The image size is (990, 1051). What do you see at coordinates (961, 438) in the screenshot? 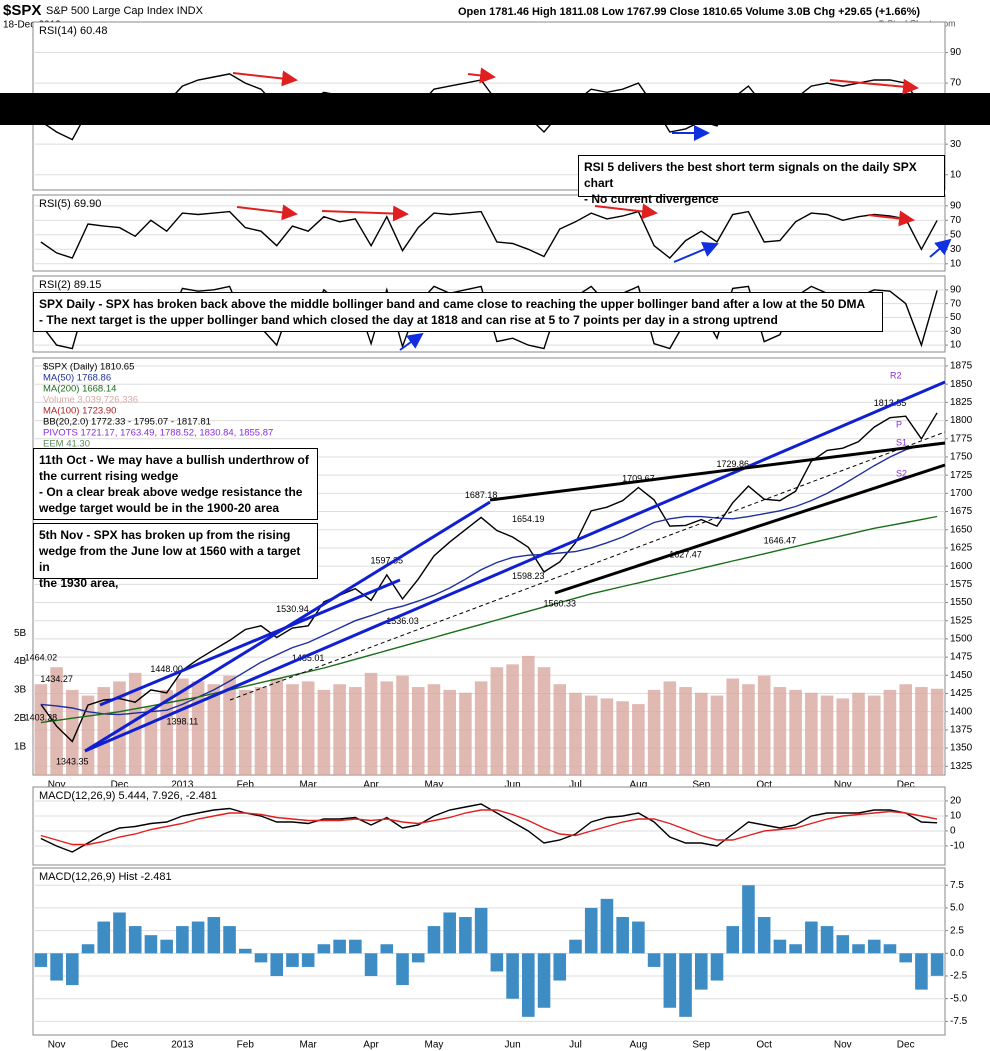
I see `y-tick-label: 1775` at bounding box center [961, 438].